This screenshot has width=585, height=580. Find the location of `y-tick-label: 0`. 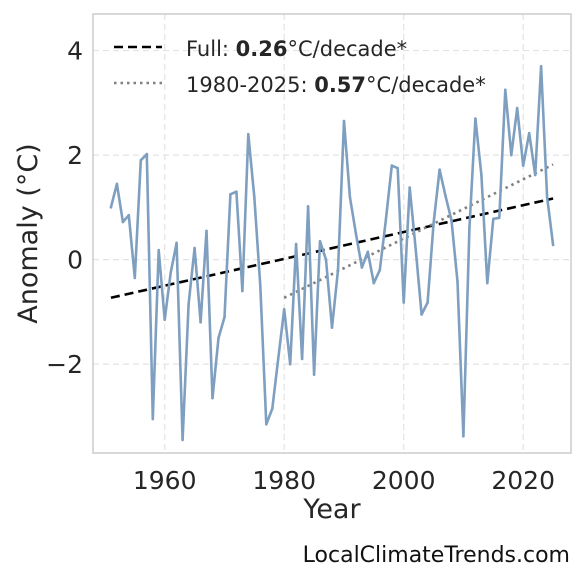

y-tick-label: 0 is located at coordinates (75, 260).